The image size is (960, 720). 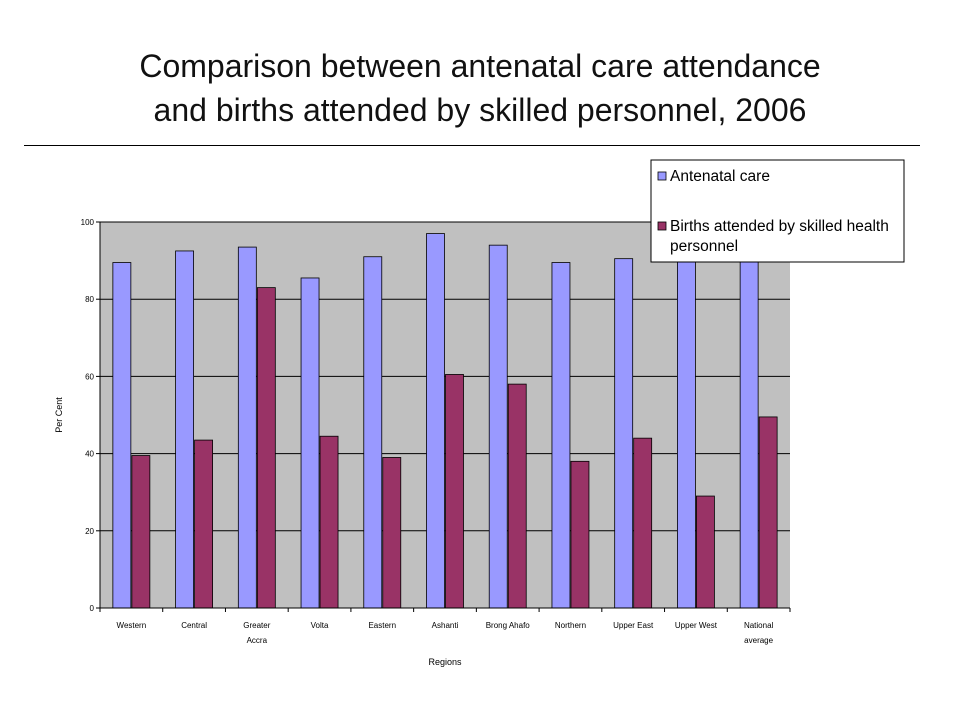 I want to click on x-tick-label: Ashanti, so click(x=445, y=625).